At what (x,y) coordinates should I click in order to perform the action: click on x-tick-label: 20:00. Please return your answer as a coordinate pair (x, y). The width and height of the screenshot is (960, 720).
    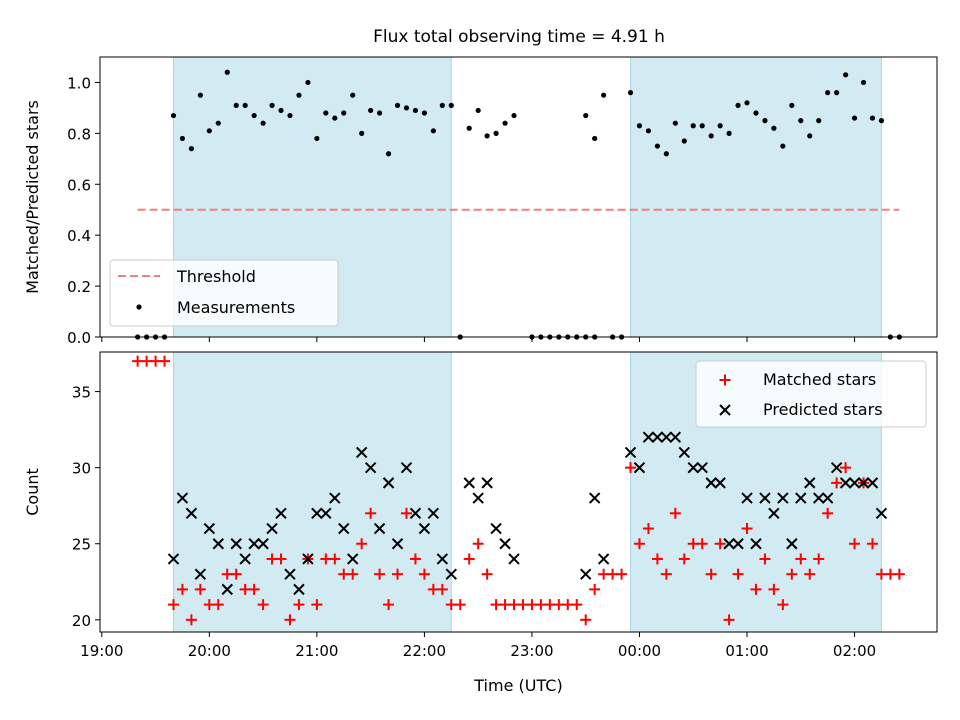
    Looking at the image, I should click on (209, 651).